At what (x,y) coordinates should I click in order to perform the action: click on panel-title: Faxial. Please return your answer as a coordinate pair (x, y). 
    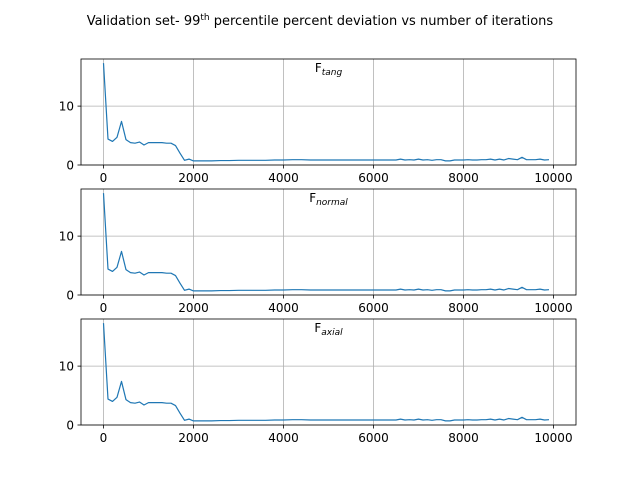
    Looking at the image, I should click on (328, 329).